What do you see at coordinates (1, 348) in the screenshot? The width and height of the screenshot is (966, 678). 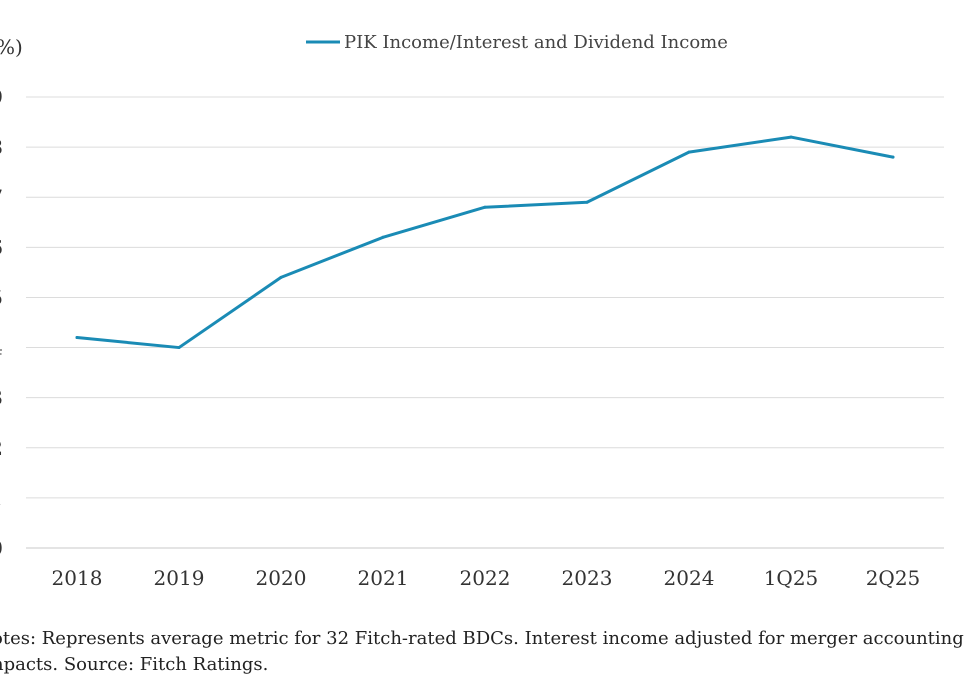 I see `y-tick-label: 4` at bounding box center [1, 348].